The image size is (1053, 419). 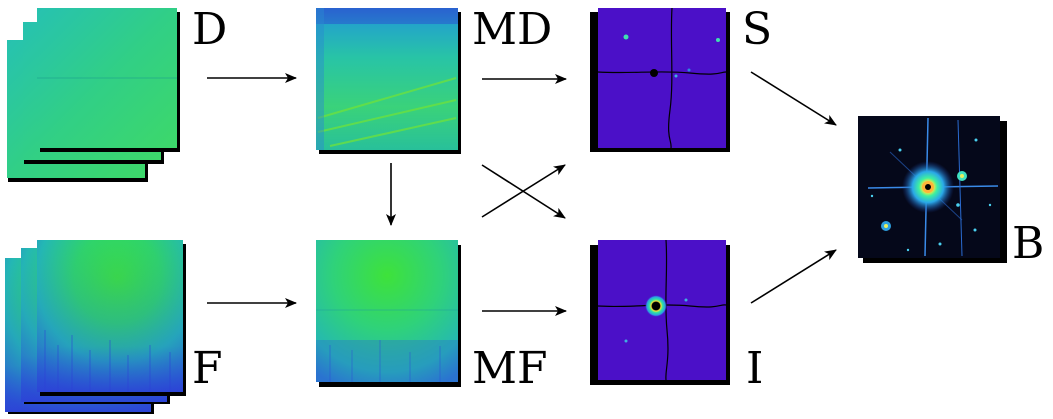 What do you see at coordinates (793, 276) in the screenshot?
I see `arrow-i-to-b` at bounding box center [793, 276].